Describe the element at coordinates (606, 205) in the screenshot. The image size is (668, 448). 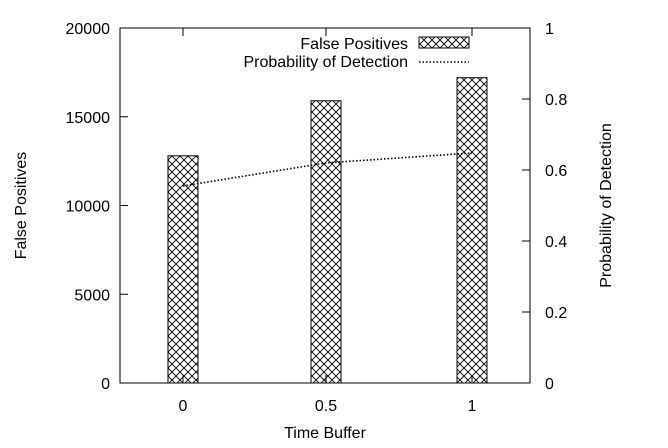
I see `y2-axis-title: Probability of Detection` at that location.